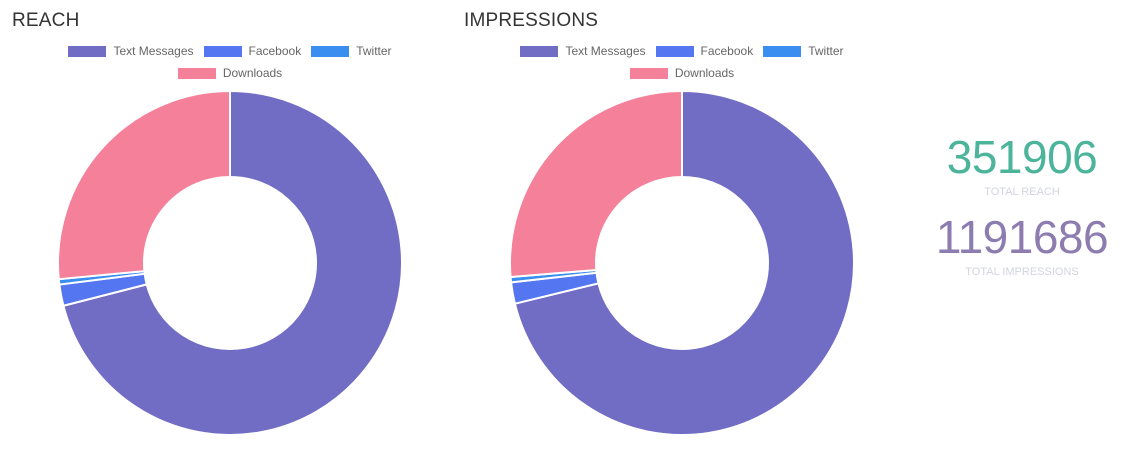 The height and width of the screenshot is (462, 1132). Describe the element at coordinates (1022, 272) in the screenshot. I see `total-impressions-label: TOTAL IMPRESSIONS` at that location.